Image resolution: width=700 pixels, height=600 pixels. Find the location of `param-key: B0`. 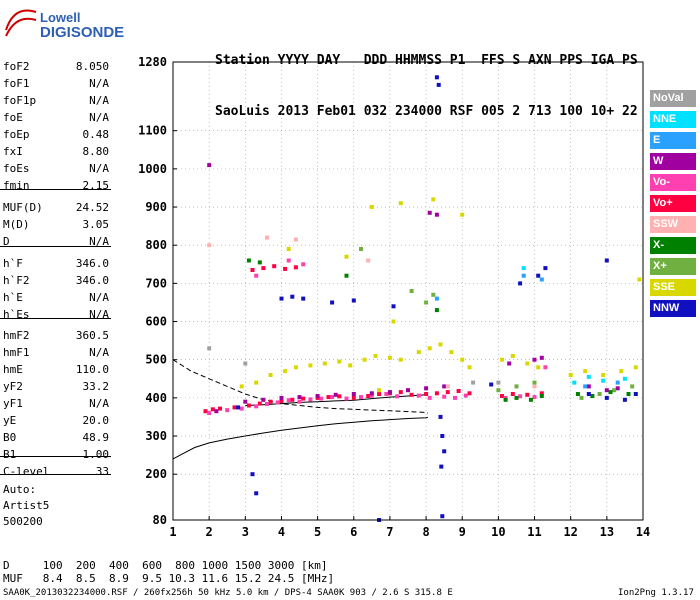

param-key: B0 is located at coordinates (10, 437).